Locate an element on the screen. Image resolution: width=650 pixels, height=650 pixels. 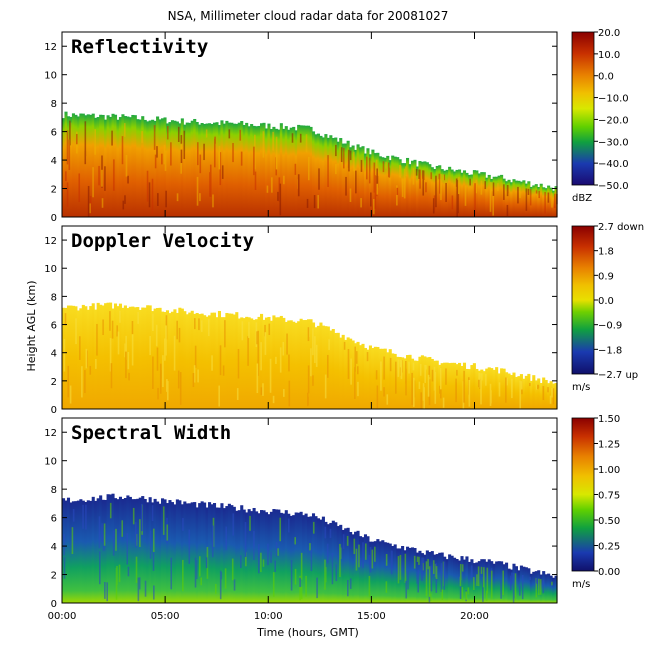
colorbar-tick-label: 0.0 is located at coordinates (606, 301).